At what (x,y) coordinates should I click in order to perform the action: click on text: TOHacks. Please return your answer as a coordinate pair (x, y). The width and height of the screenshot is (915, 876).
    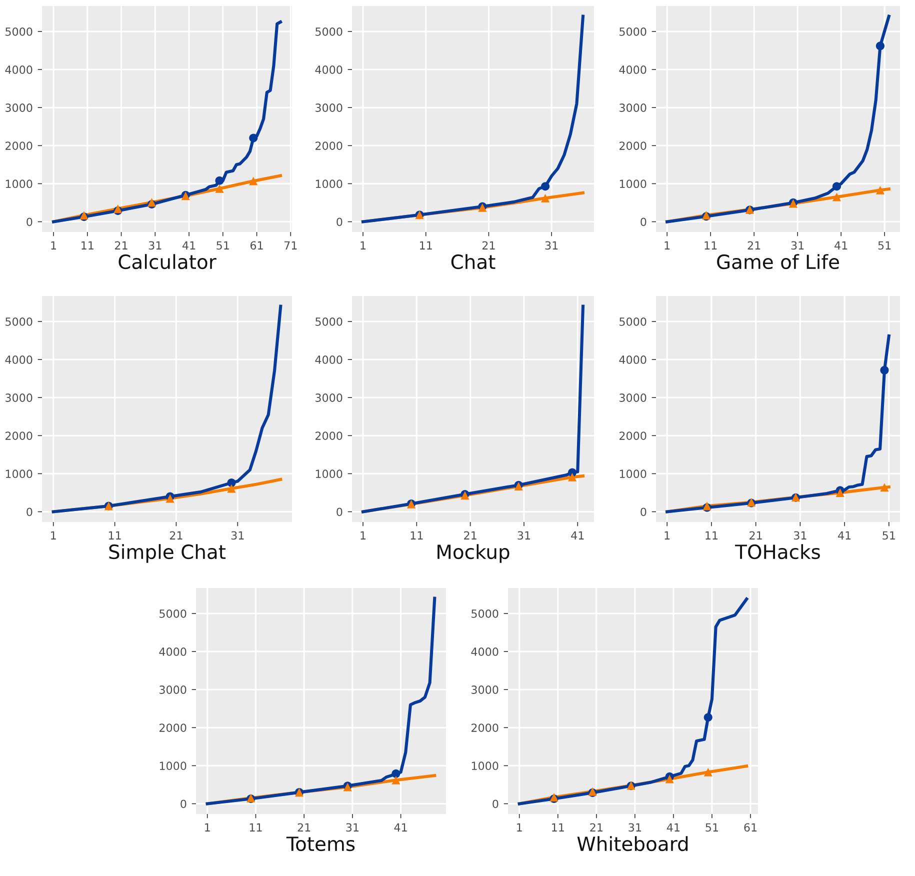
    Looking at the image, I should click on (777, 552).